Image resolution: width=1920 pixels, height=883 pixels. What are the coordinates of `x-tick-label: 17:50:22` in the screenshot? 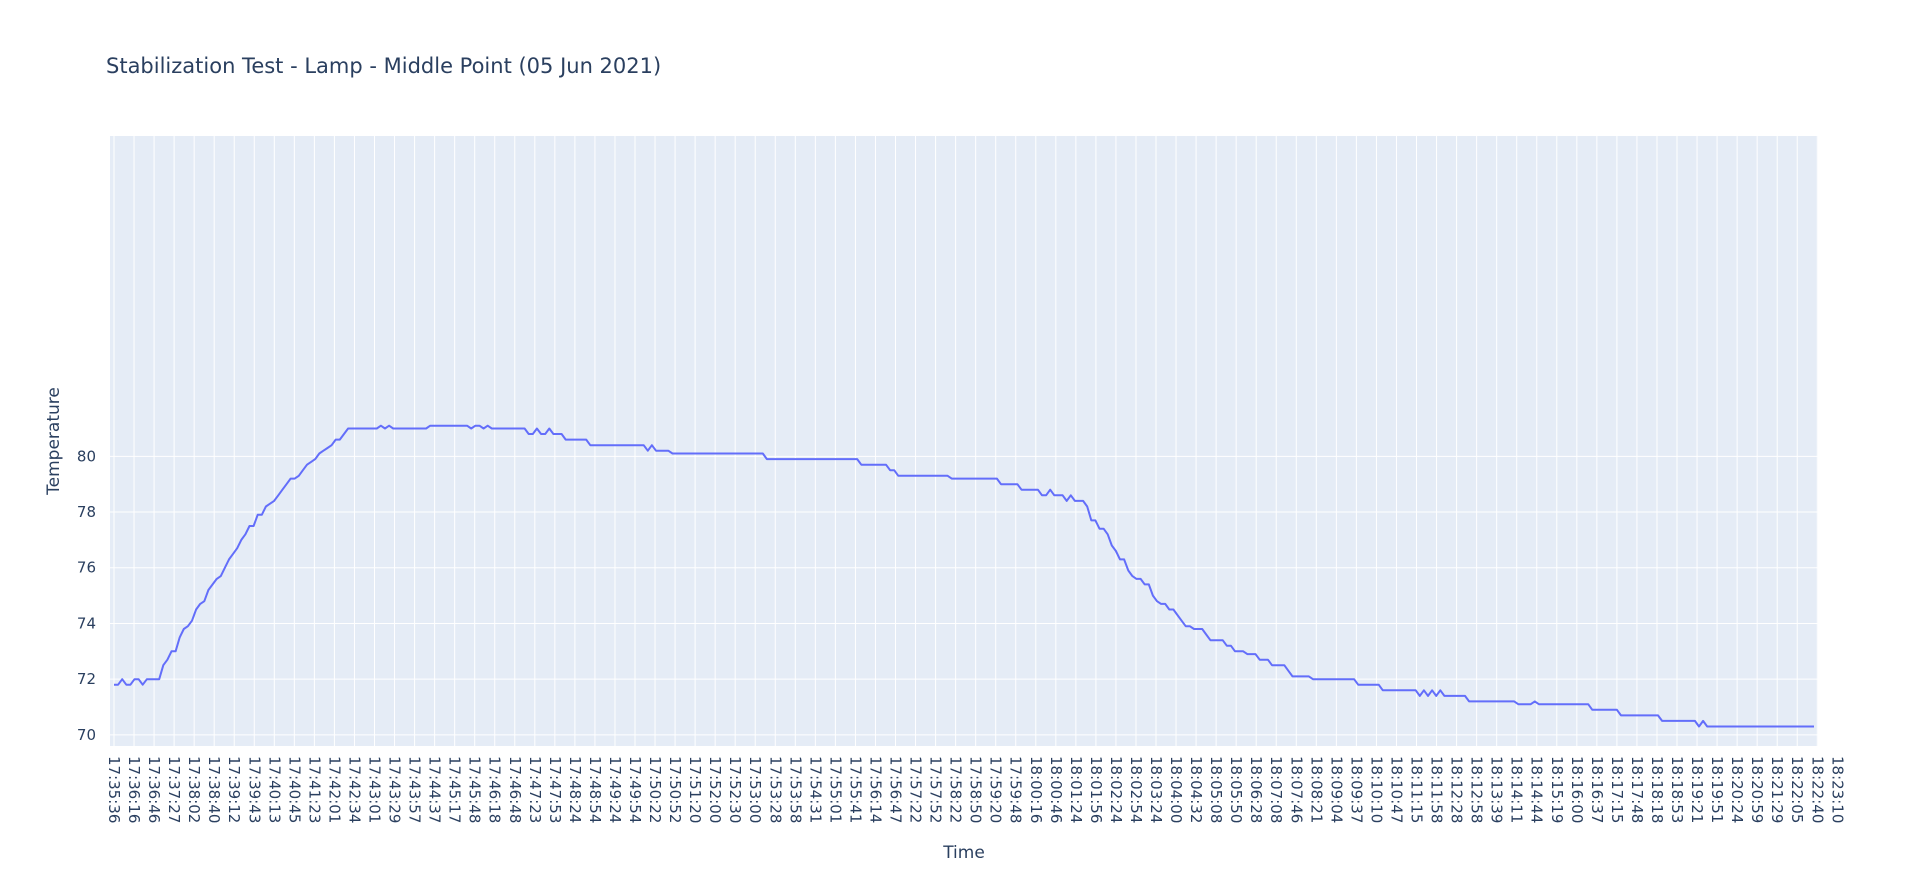 It's located at (655, 789).